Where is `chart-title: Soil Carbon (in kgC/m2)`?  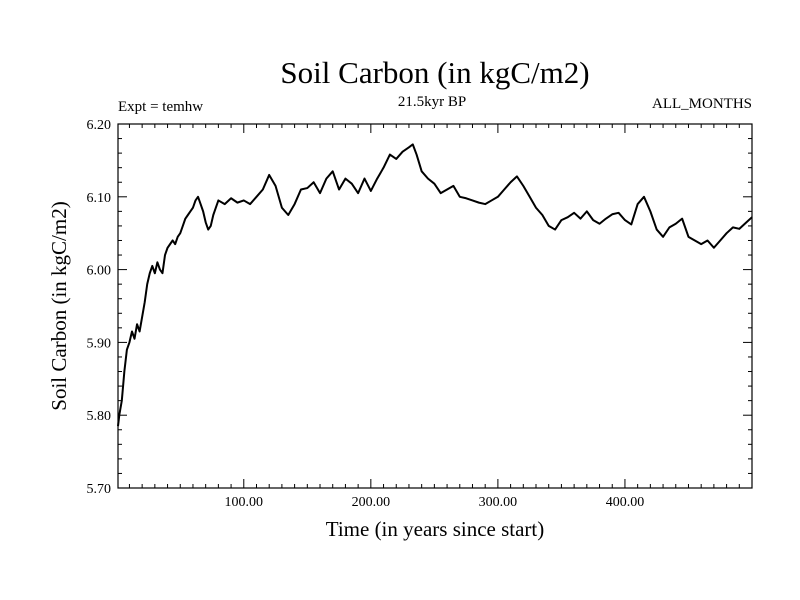
chart-title: Soil Carbon (in kgC/m2) is located at coordinates (434, 72).